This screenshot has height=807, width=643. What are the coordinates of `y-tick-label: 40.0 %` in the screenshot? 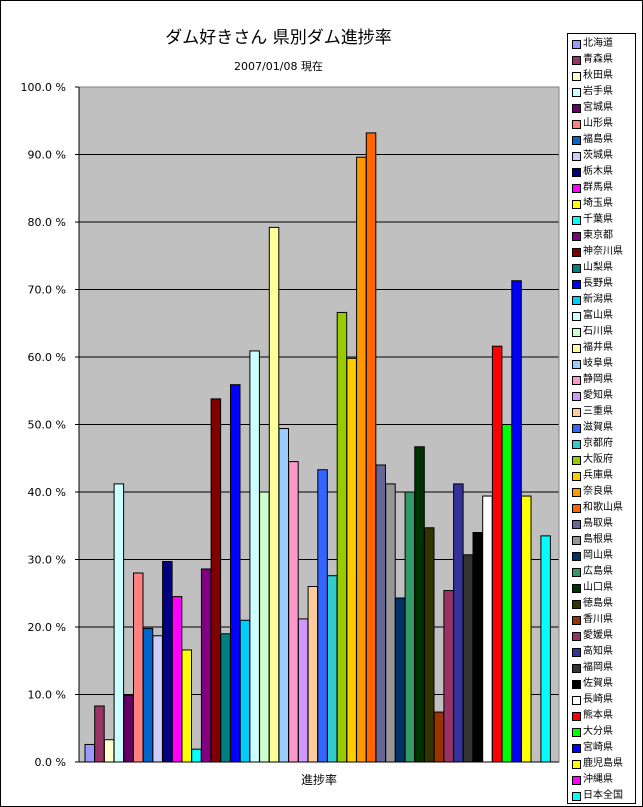 It's located at (47, 492).